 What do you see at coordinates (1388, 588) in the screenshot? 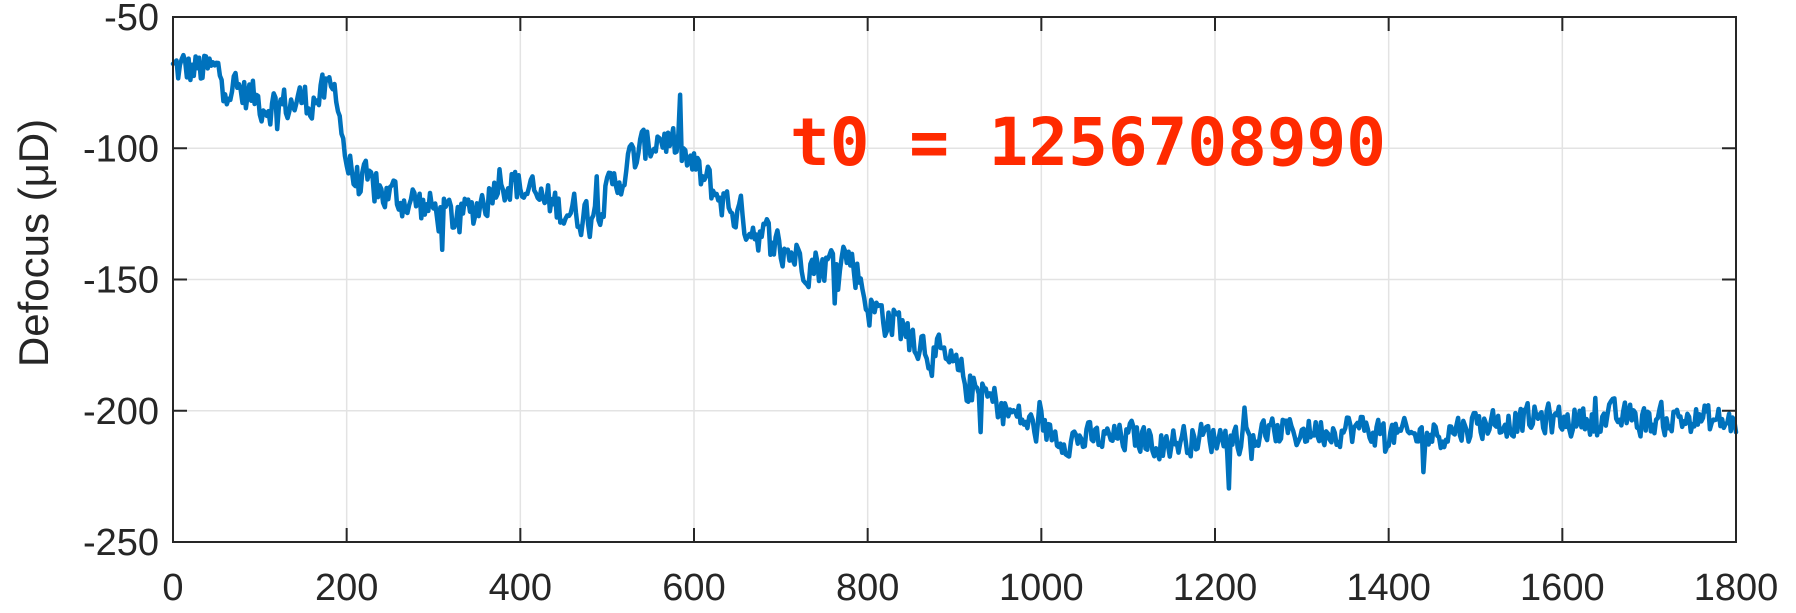
I see `x-tick-label: 1400` at bounding box center [1388, 588].